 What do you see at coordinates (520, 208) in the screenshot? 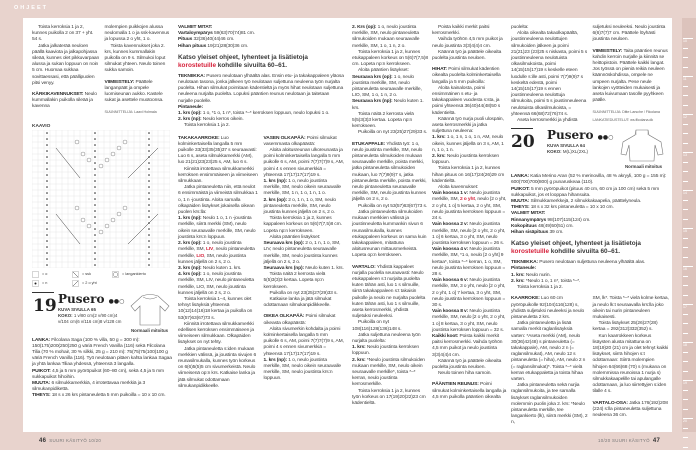
I see `label: TIHEYS:` at bounding box center [520, 208].